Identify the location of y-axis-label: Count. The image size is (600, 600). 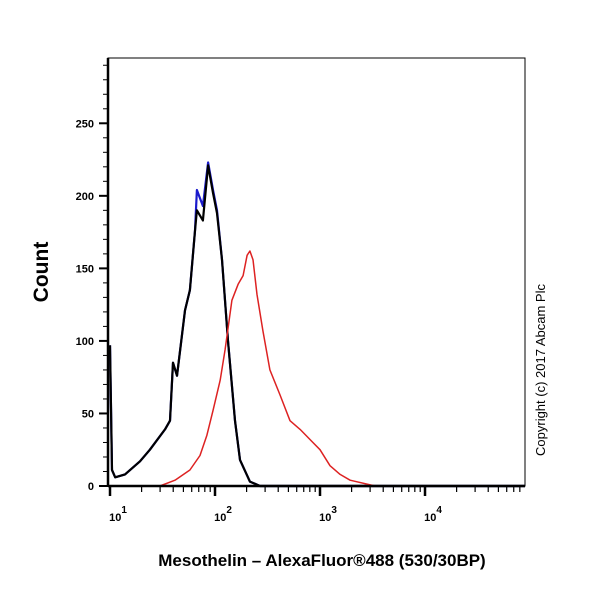
(41, 272).